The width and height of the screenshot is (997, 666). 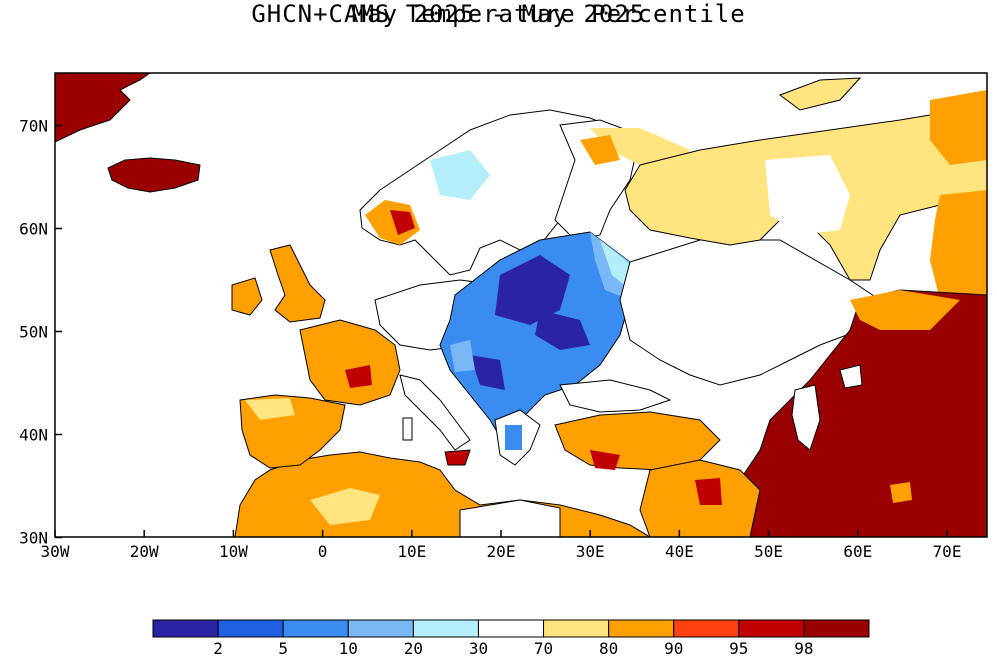 I want to click on legend-label: 70, so click(x=543, y=648).